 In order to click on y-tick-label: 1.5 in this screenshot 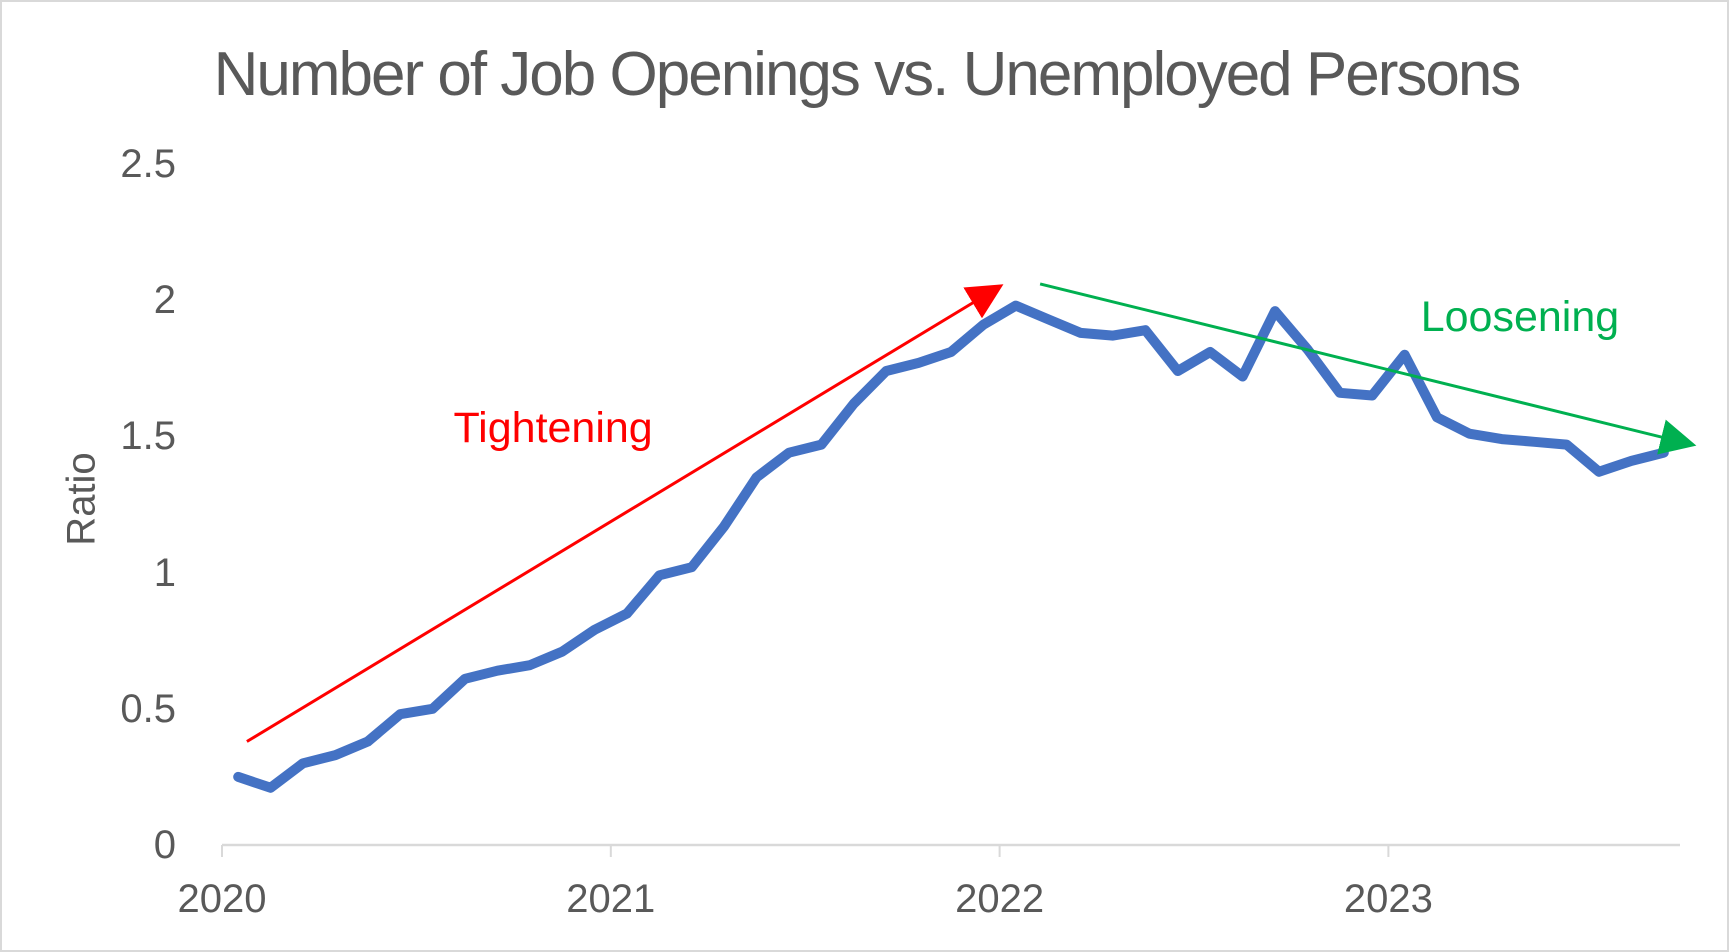, I will do `click(148, 436)`.